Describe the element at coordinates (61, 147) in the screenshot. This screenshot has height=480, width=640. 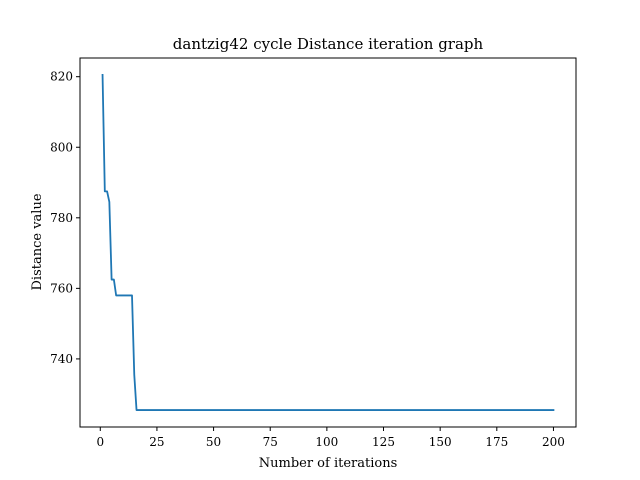
I see `y-tick-label-800: 800` at that location.